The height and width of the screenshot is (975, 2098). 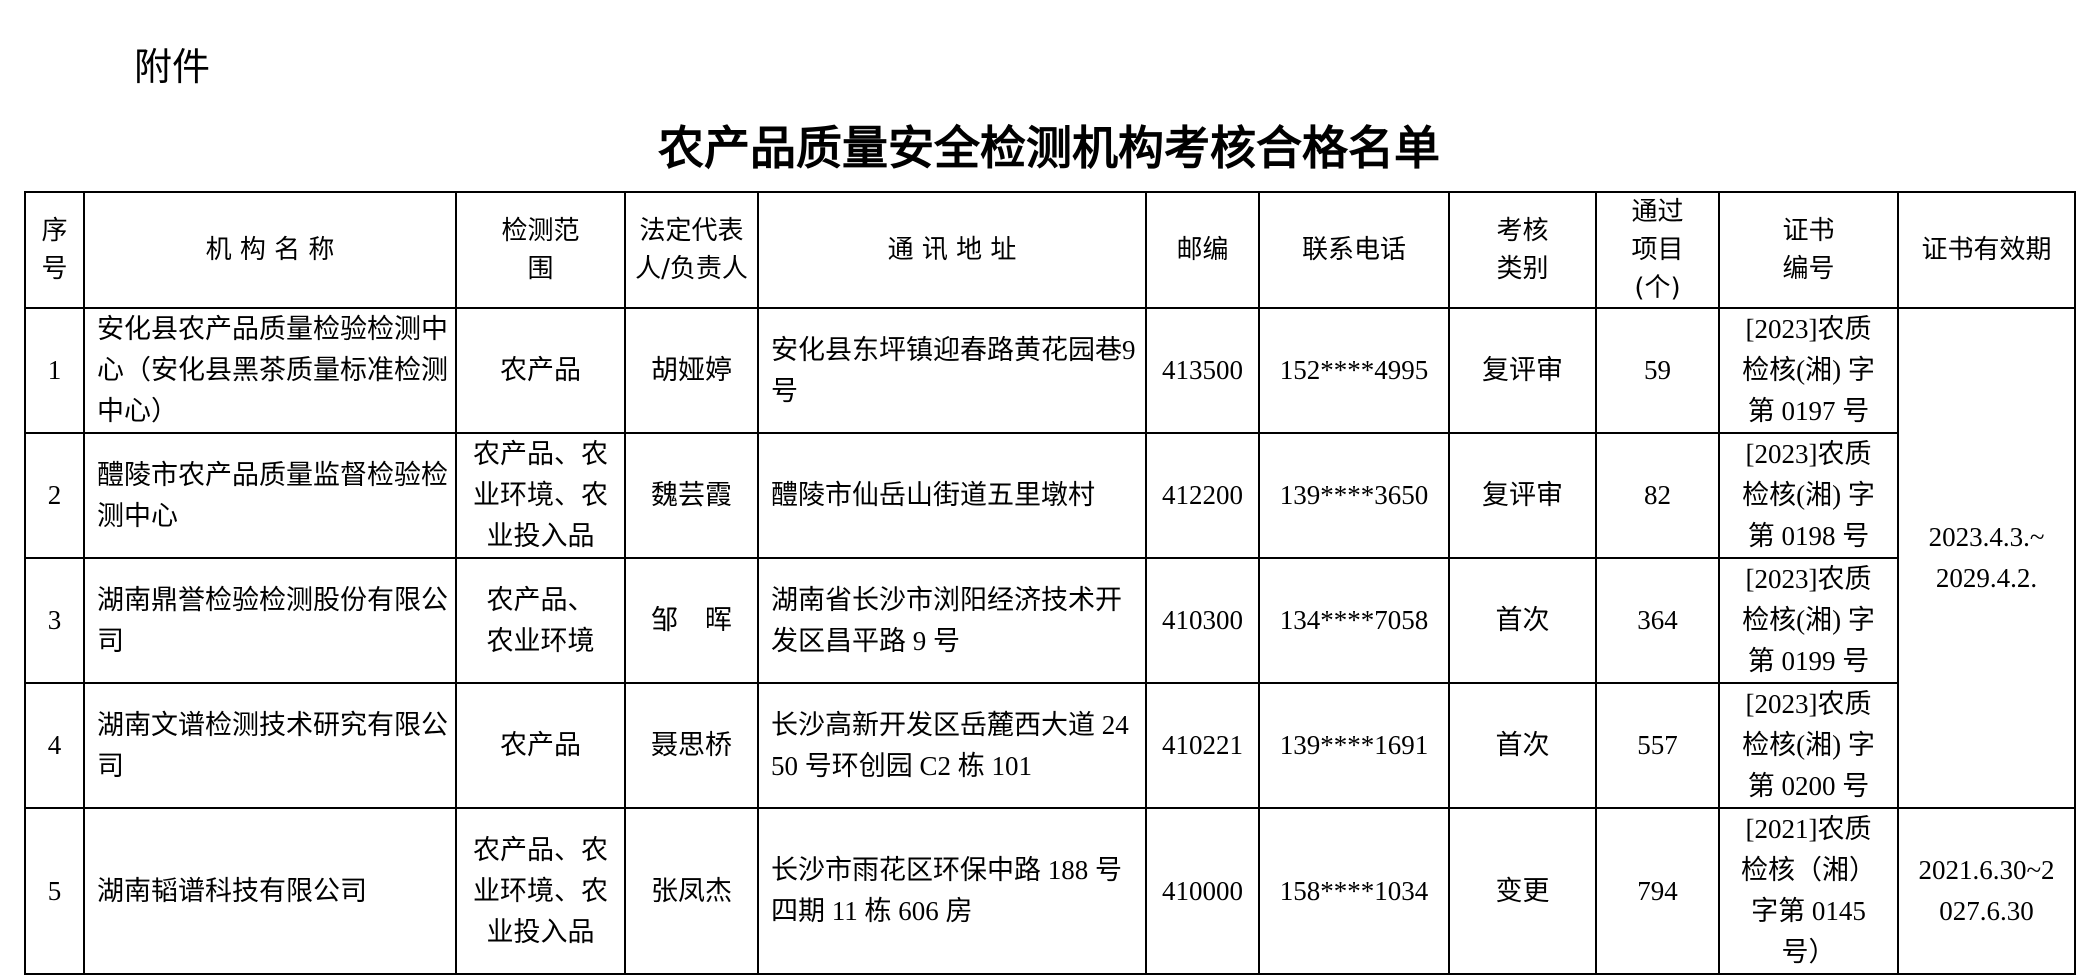 I want to click on representative: 聂思桥, so click(x=691, y=745).